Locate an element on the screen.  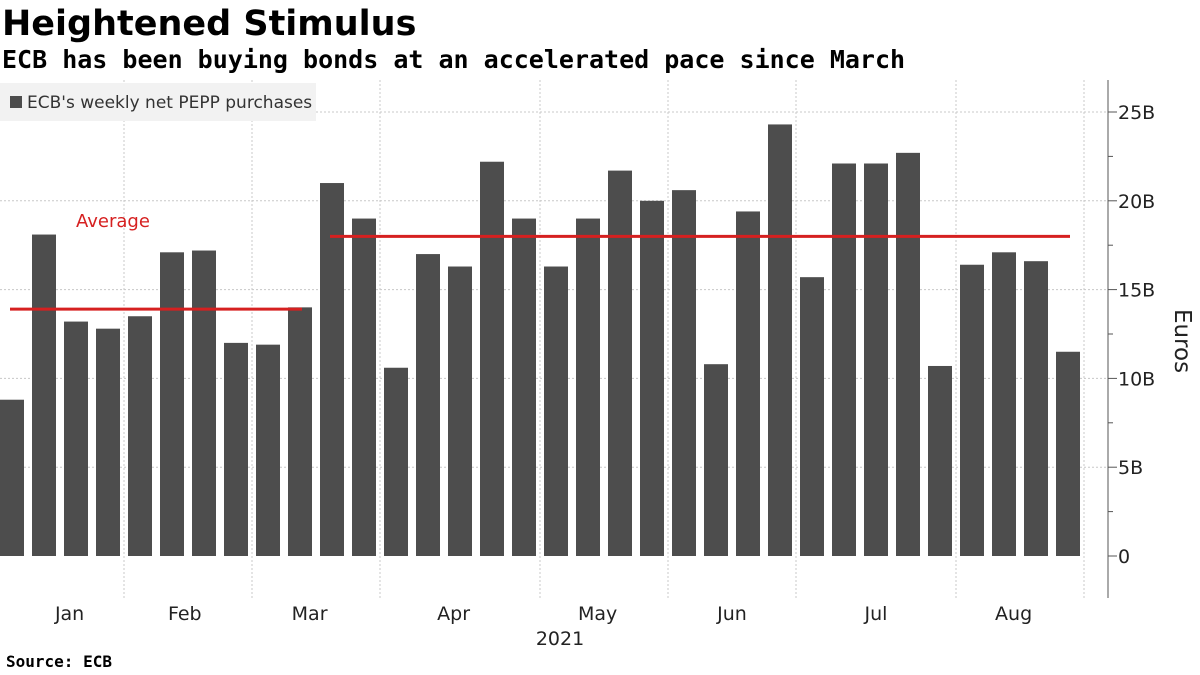
x-tick-label: Jul is located at coordinates (876, 614).